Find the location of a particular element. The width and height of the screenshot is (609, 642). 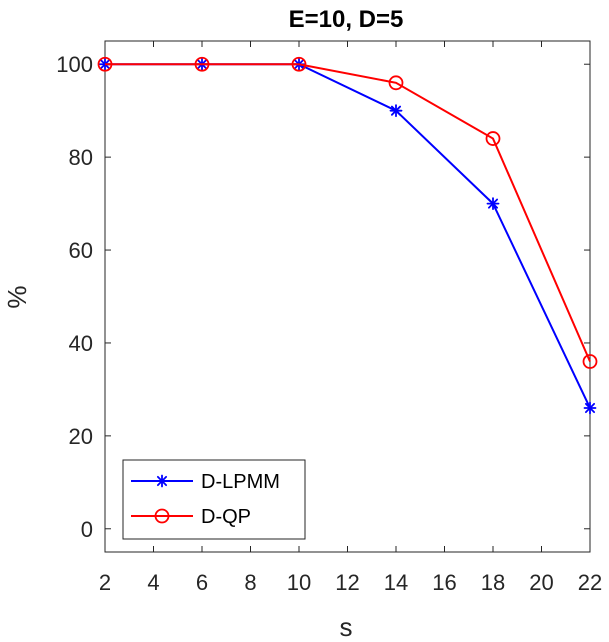

x-tick-label: 20 is located at coordinates (541, 582).